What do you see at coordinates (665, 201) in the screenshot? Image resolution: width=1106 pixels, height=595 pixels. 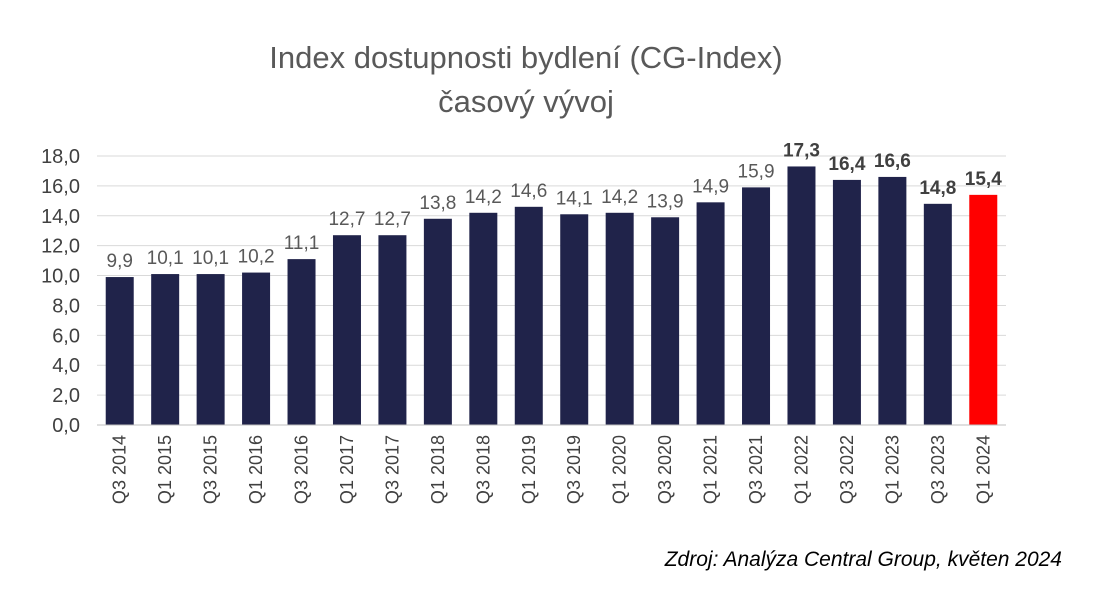 I see `data-label: 13,9` at bounding box center [665, 201].